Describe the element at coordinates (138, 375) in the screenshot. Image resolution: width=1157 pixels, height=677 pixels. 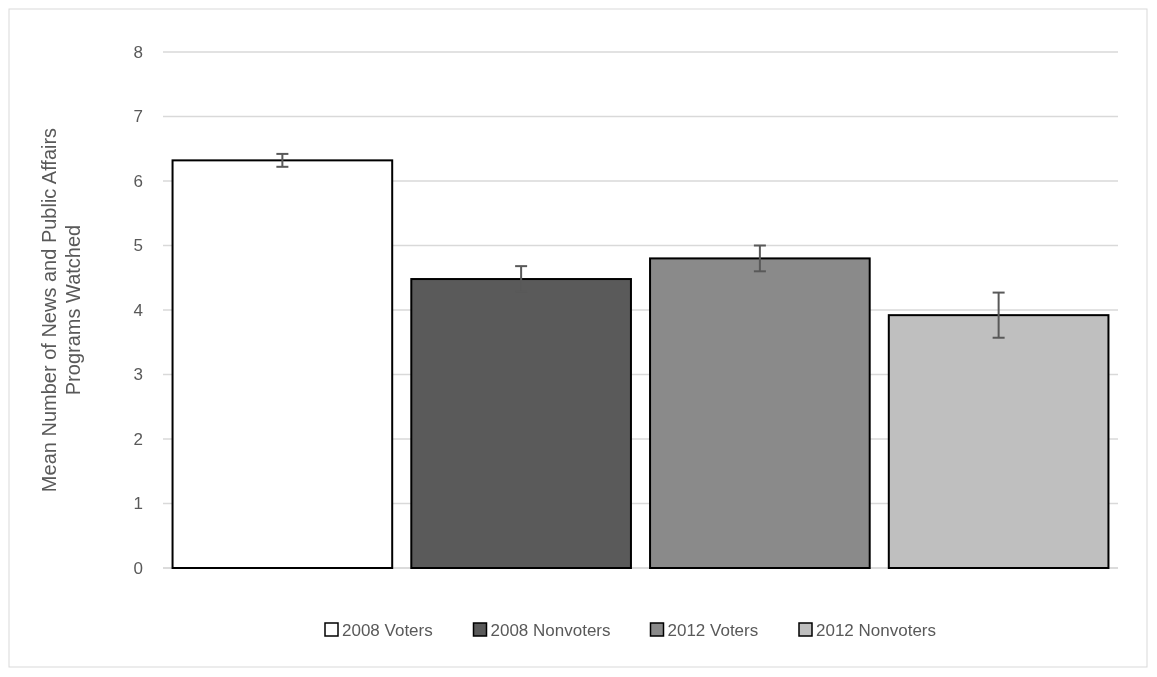
I see `y-tick-label: 3` at that location.